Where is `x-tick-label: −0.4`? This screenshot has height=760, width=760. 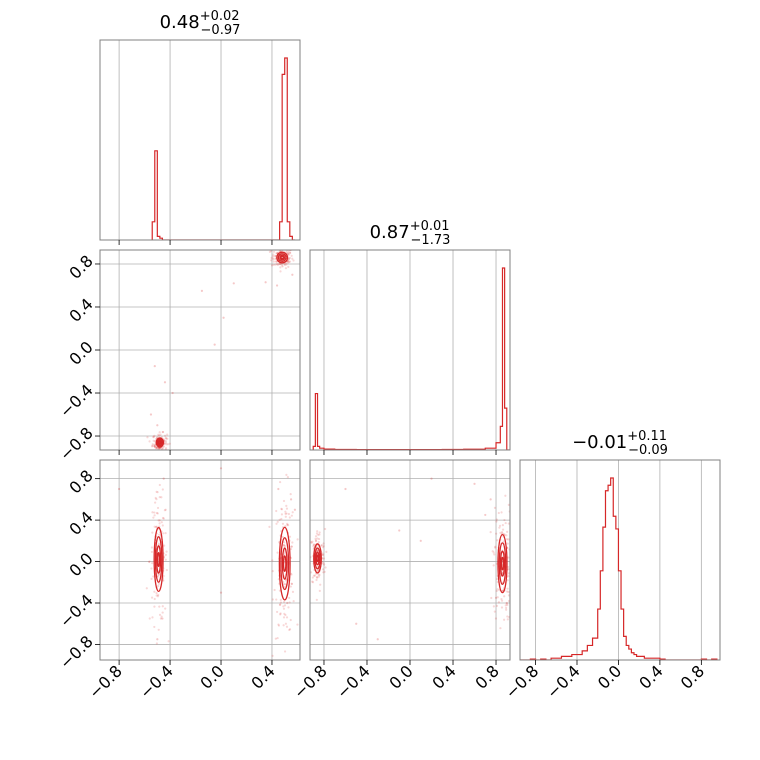 x-tick-label: −0.4 is located at coordinates (156, 681).